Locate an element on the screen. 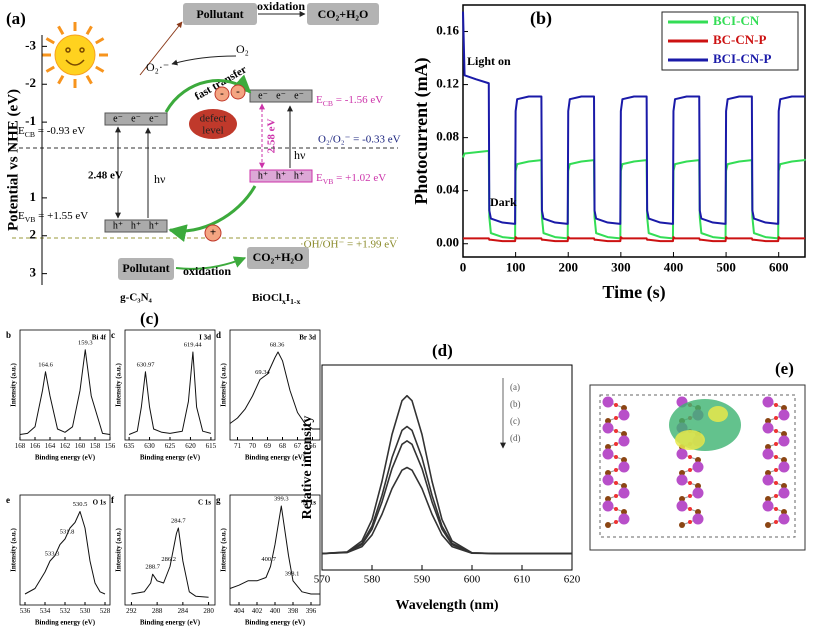 The height and width of the screenshot is (631, 817). x-tick-label: 284 is located at coordinates (183, 611).